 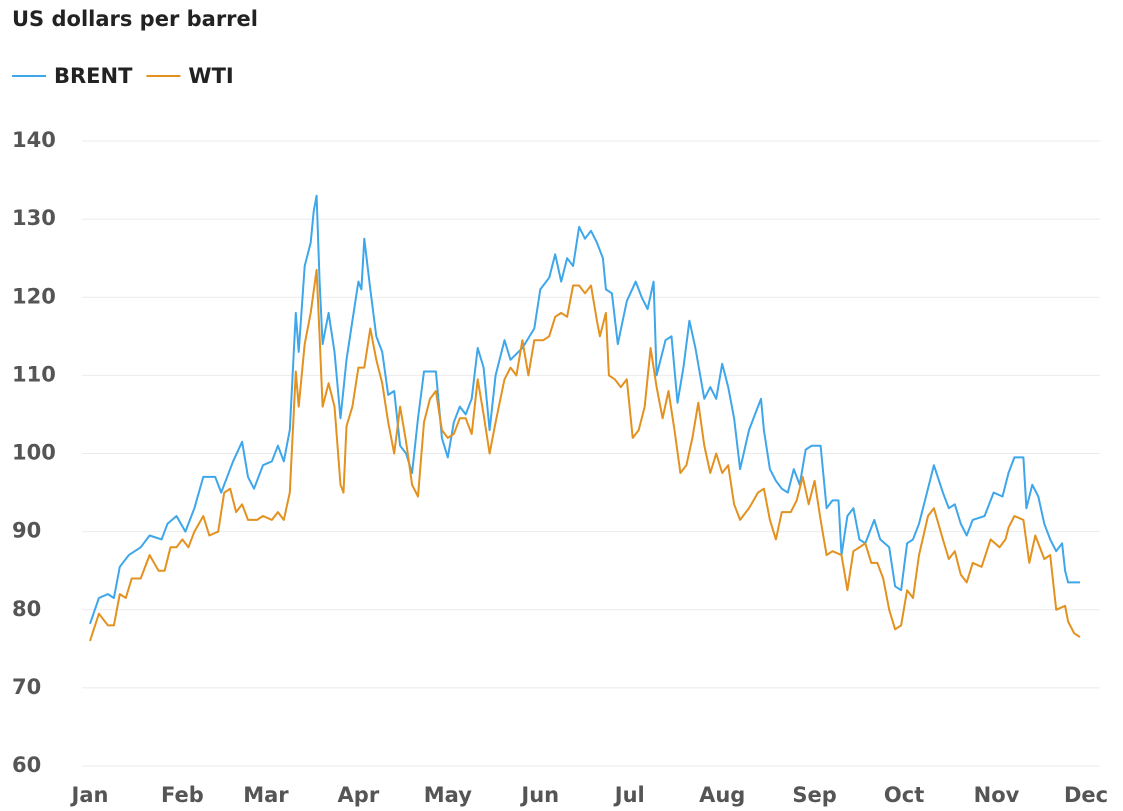 What do you see at coordinates (182, 795) in the screenshot?
I see `x-tick-label: Feb` at bounding box center [182, 795].